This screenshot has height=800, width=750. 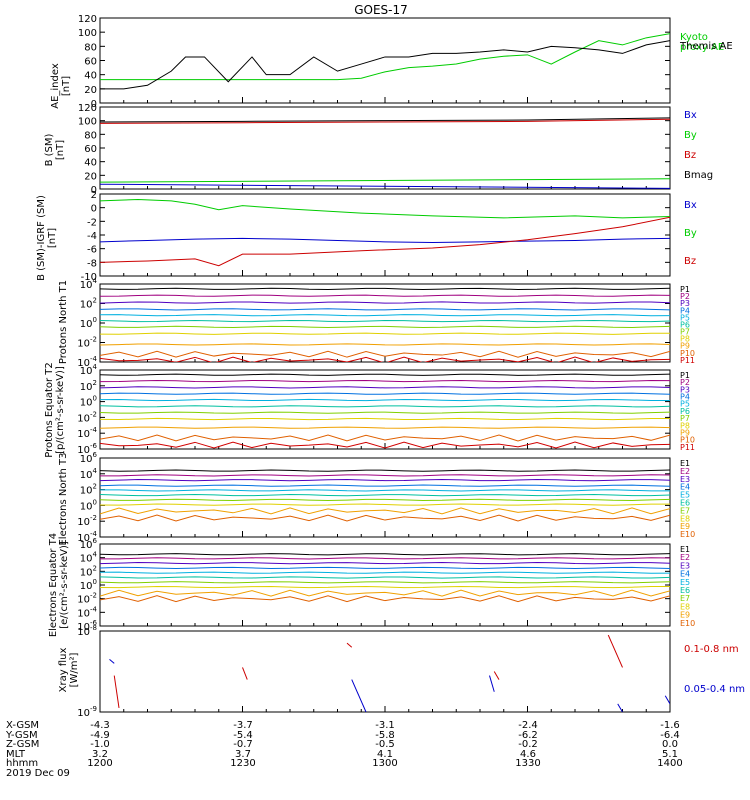 What do you see at coordinates (685, 289) in the screenshot?
I see `legend-label: P1` at bounding box center [685, 289].